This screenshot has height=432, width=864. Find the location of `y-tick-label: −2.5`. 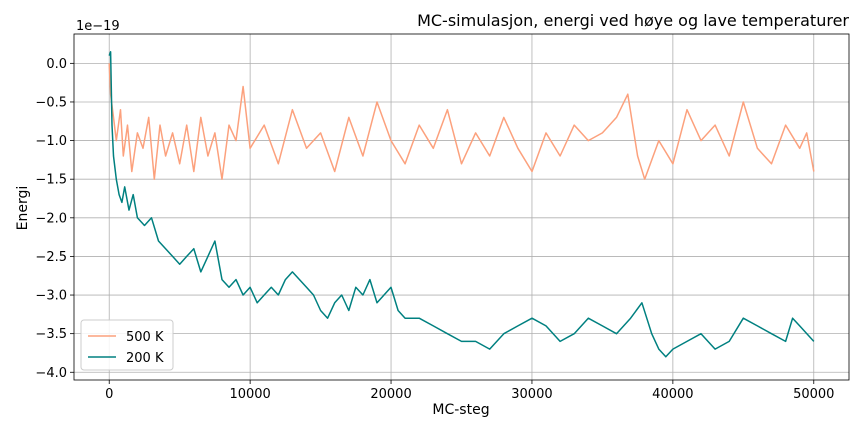

y-tick-label: −2.5 is located at coordinates (51, 257).